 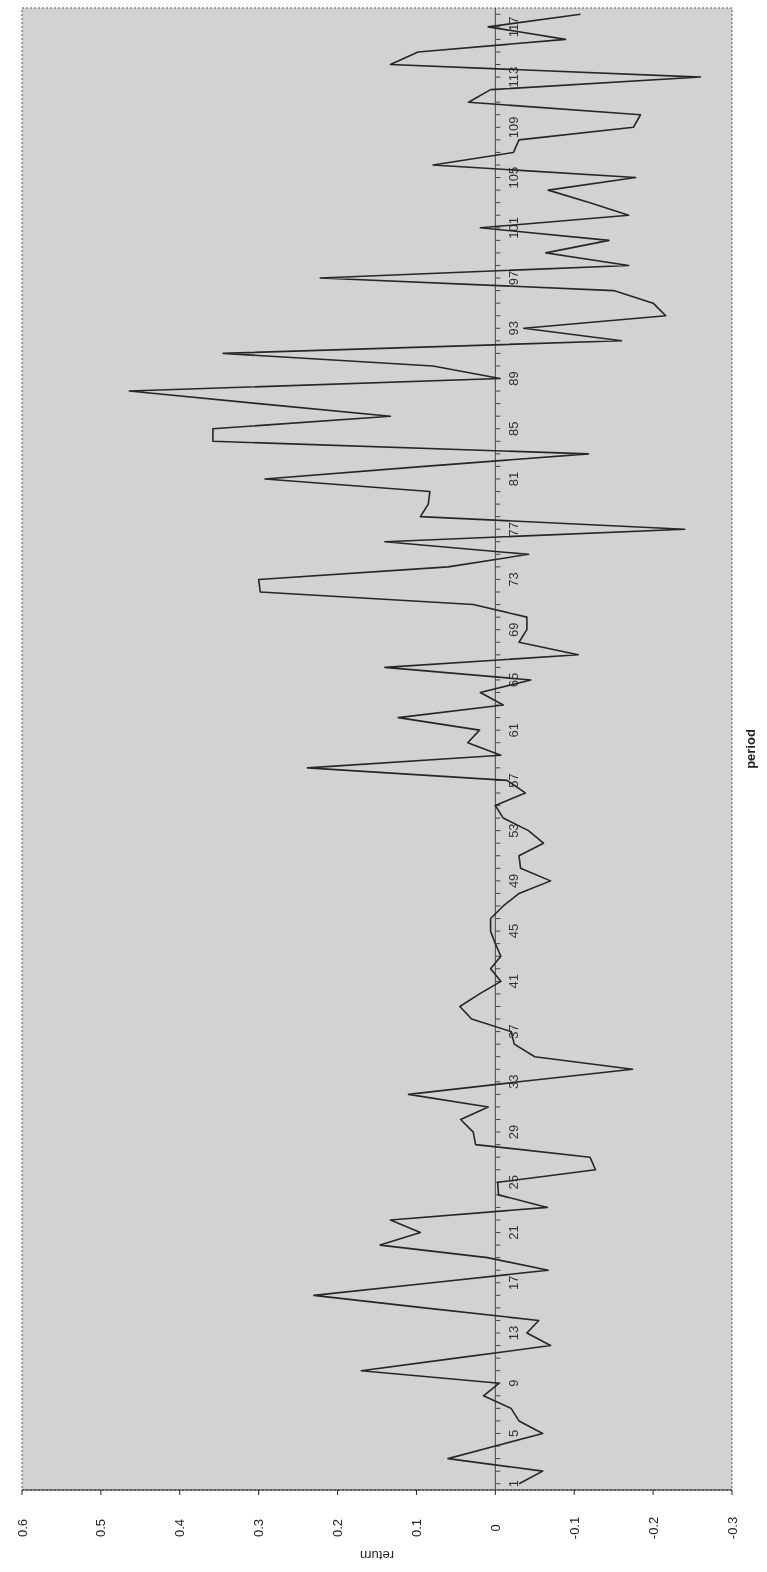 What do you see at coordinates (513, 227) in the screenshot?
I see `y-tick-label: 101` at bounding box center [513, 227].